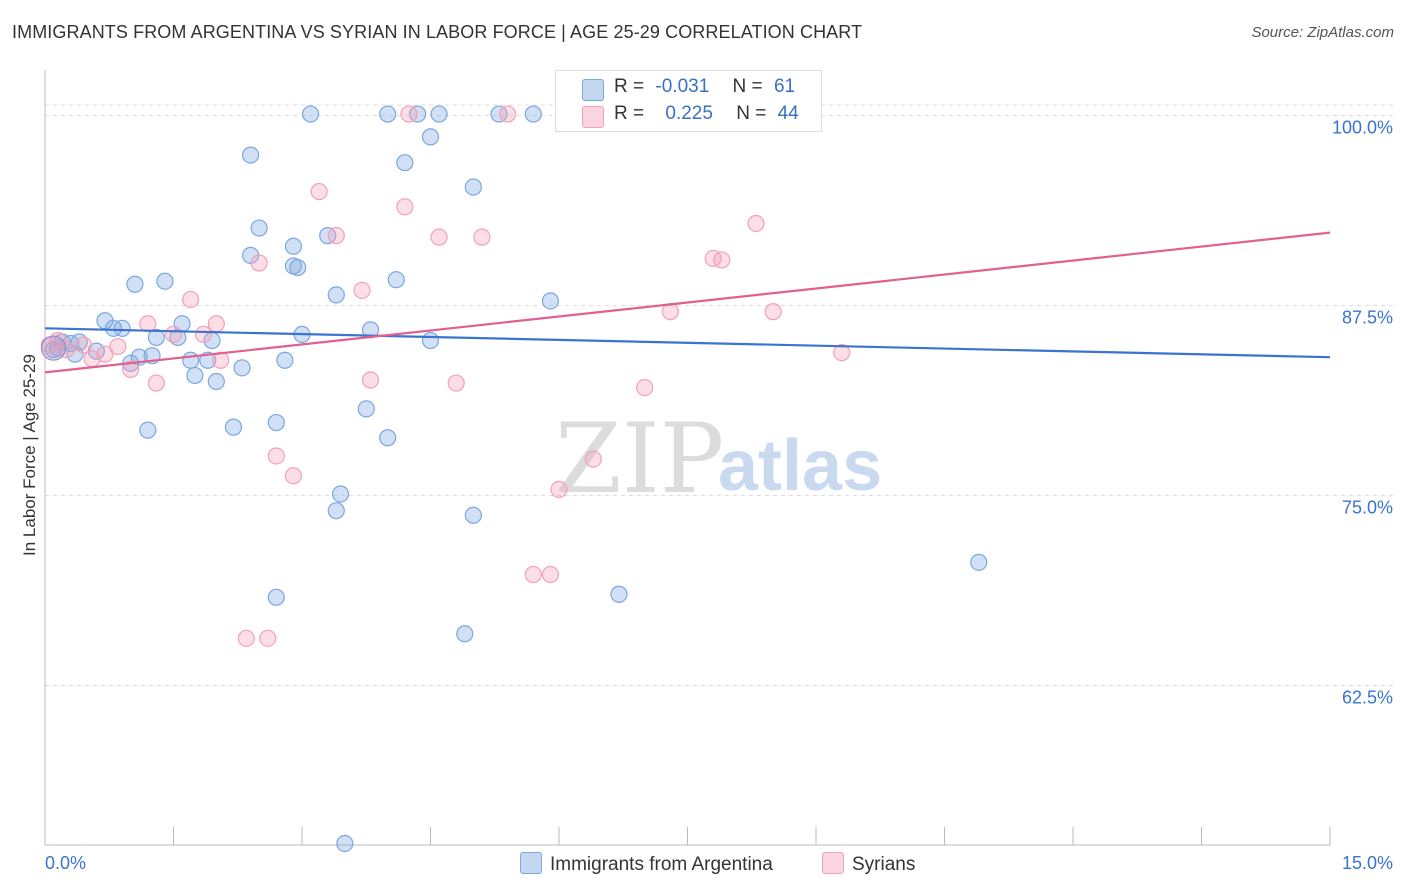 The width and height of the screenshot is (1406, 892). I want to click on series-label-syrians: Syrians, so click(884, 864).